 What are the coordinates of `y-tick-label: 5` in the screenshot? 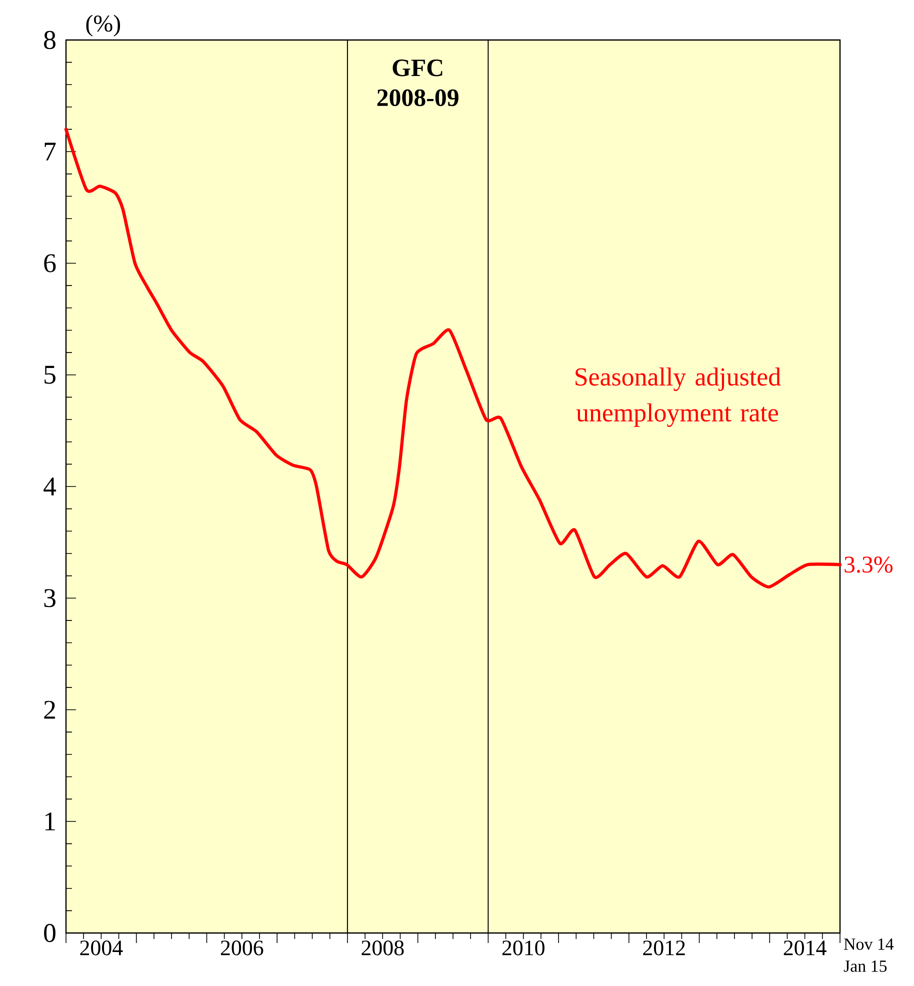 It's located at (50, 375).